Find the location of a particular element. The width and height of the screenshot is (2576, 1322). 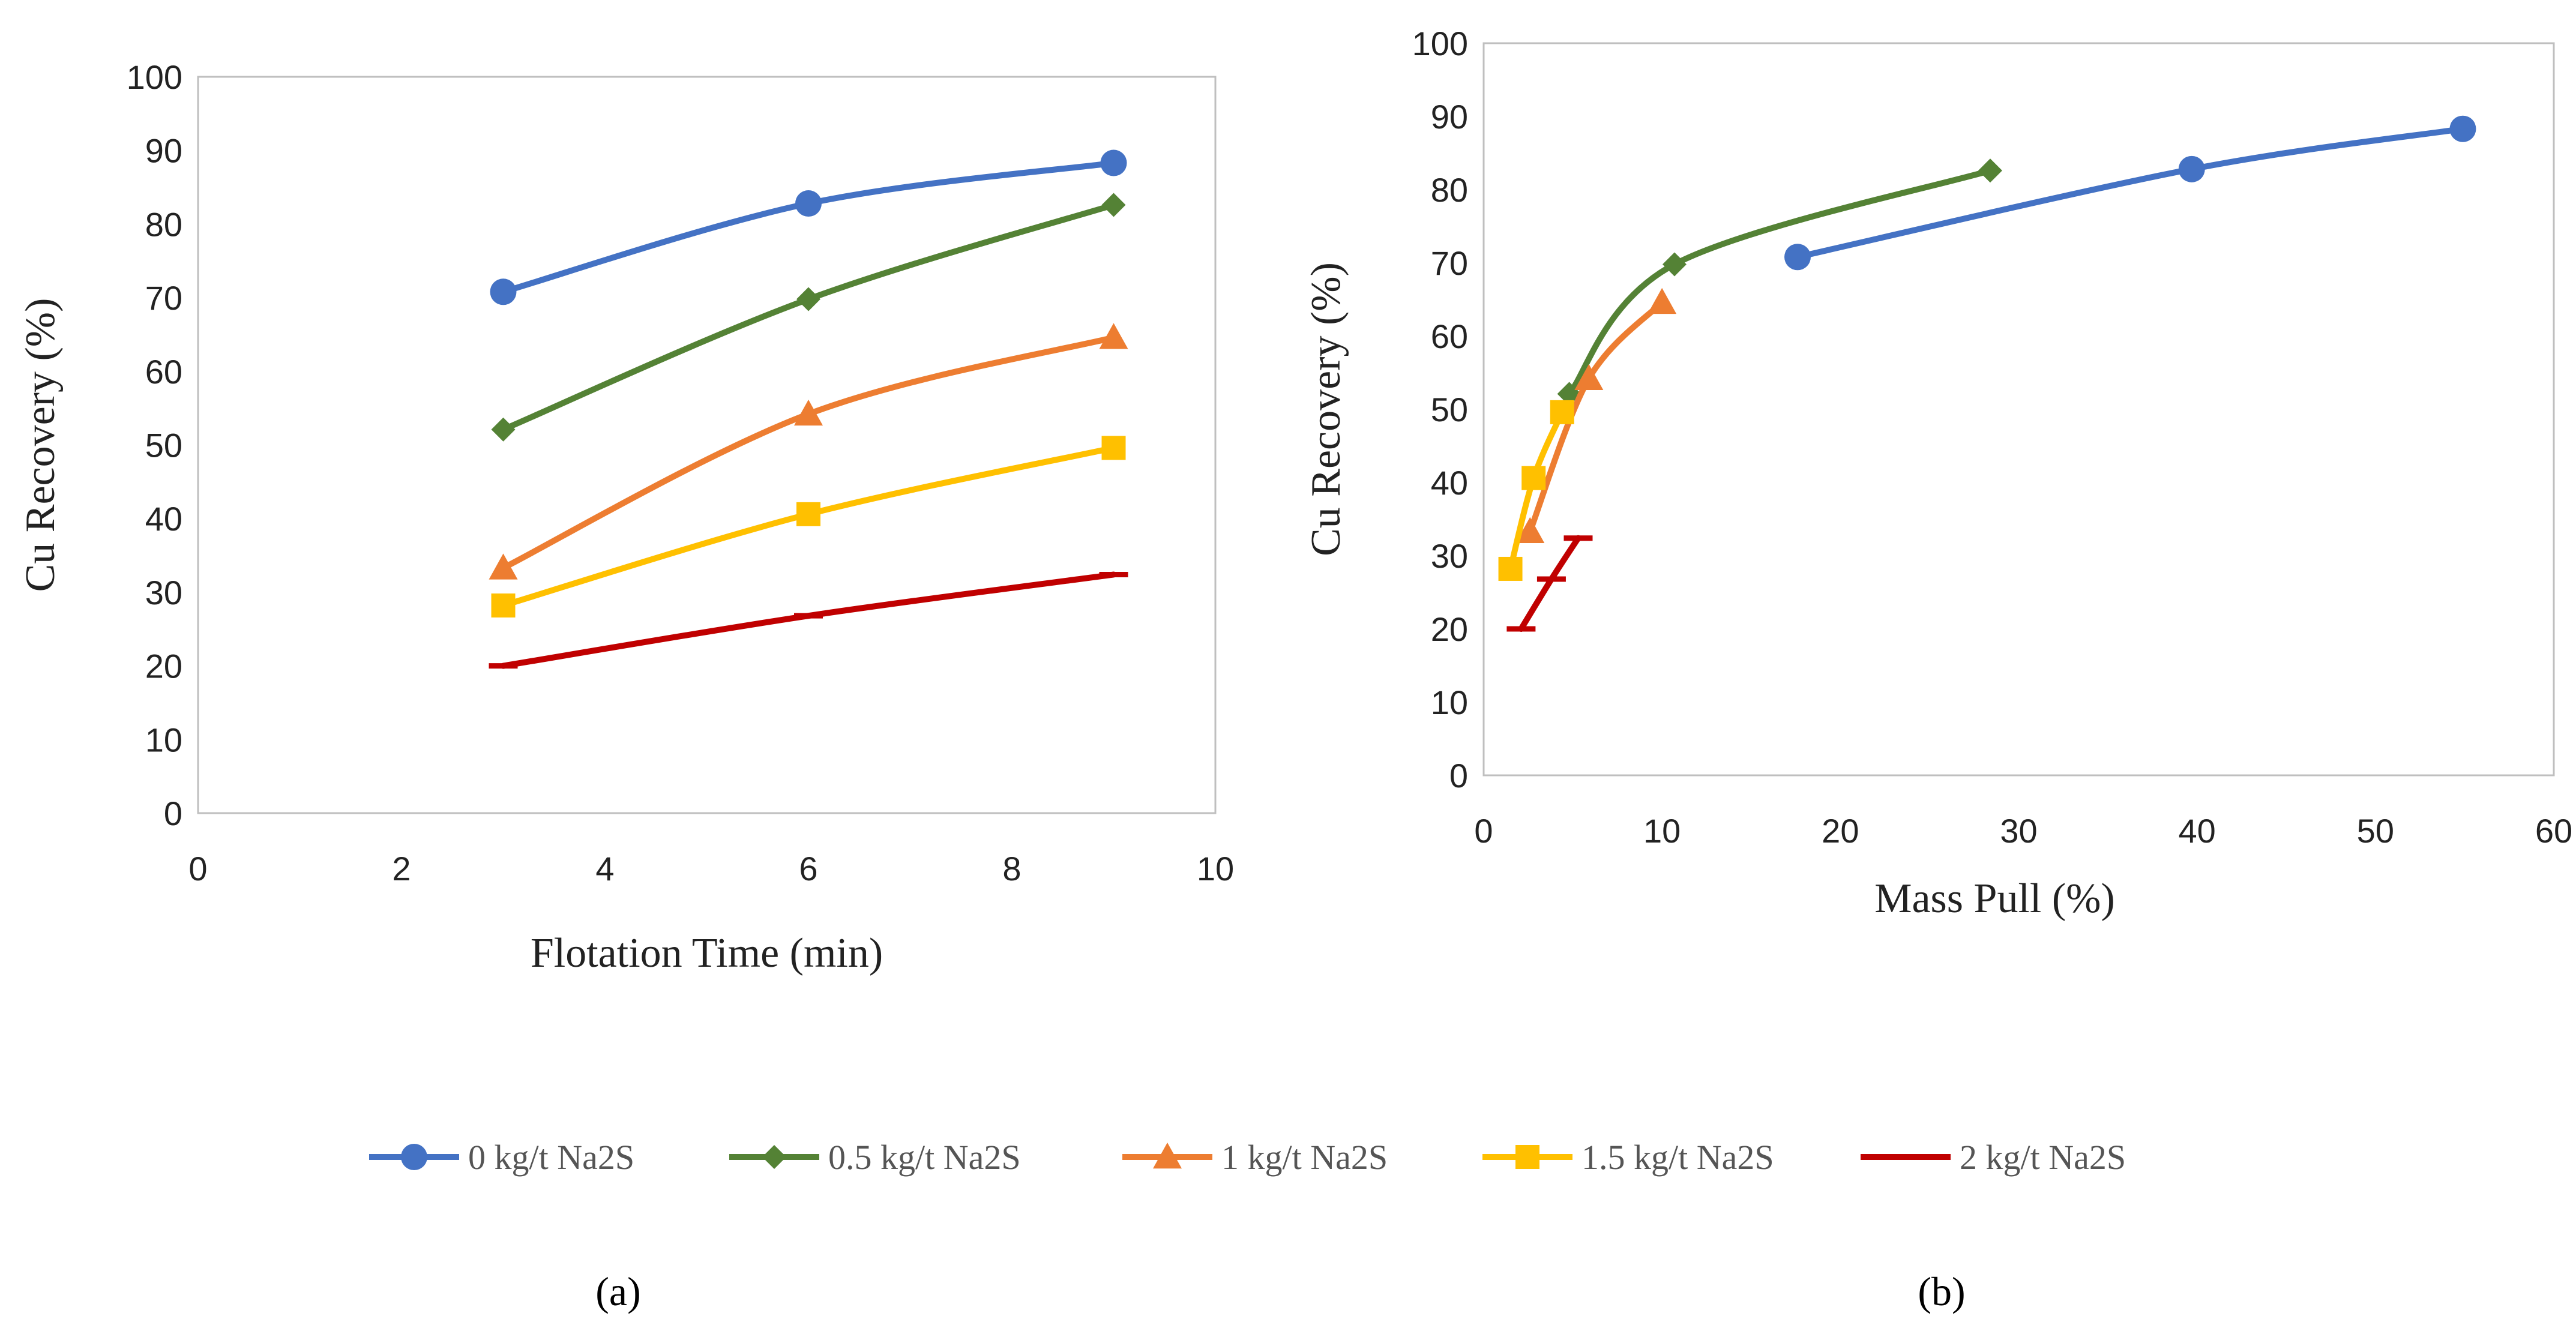

y-tick-label-b: 30 is located at coordinates (1449, 556).